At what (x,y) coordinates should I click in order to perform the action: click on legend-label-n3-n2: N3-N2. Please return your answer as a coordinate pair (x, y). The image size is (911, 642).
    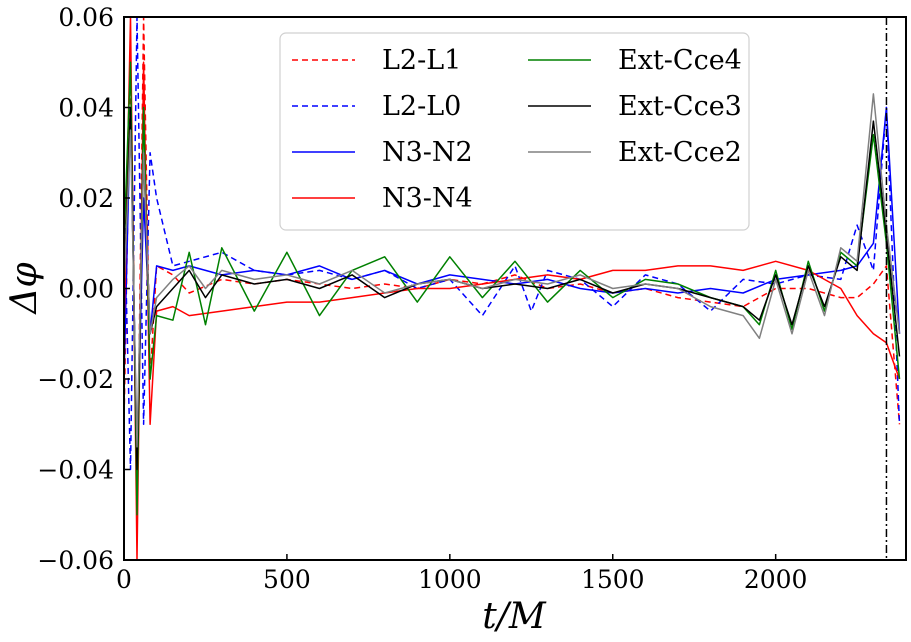
    Looking at the image, I should click on (427, 152).